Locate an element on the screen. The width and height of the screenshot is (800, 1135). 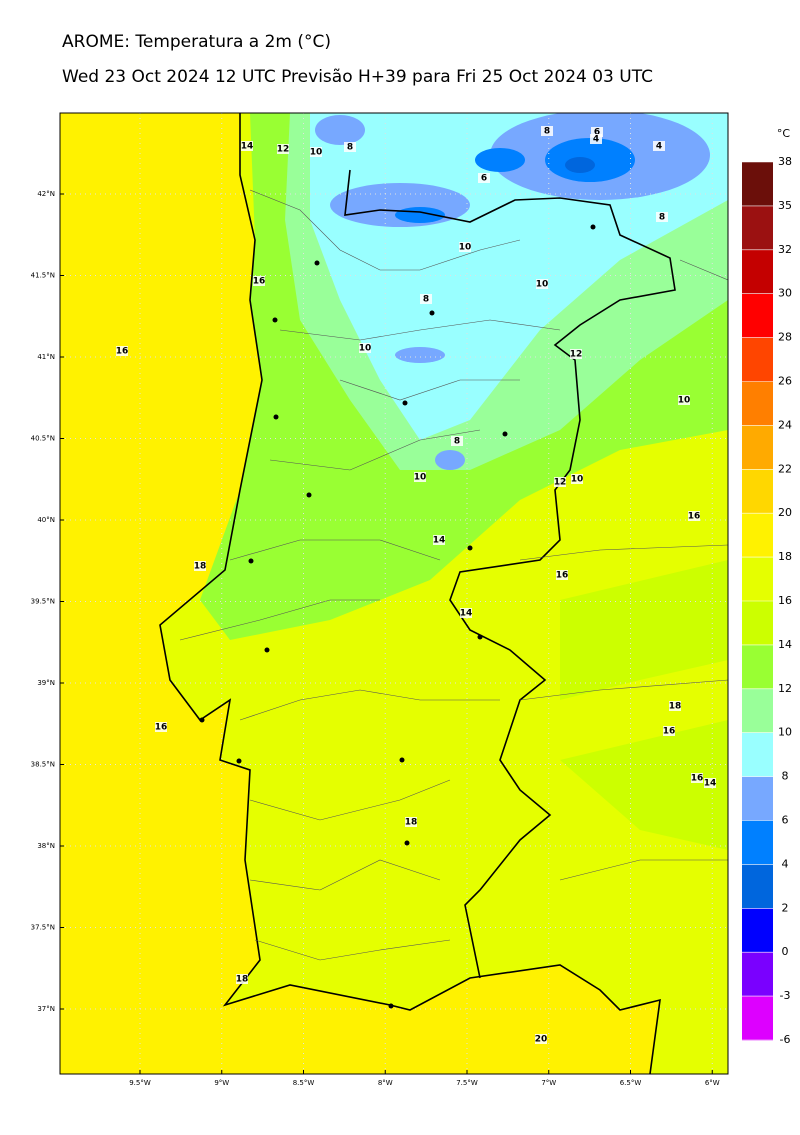
lat-label: 38°N is located at coordinates (46, 846).